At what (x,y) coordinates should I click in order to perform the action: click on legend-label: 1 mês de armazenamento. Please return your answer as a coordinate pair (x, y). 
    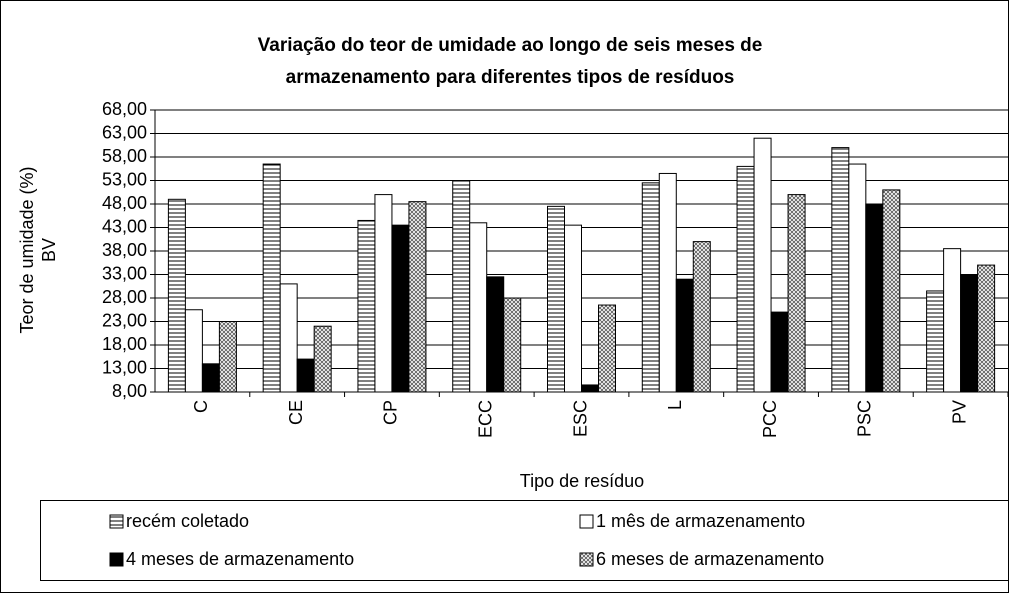
    Looking at the image, I should click on (700, 521).